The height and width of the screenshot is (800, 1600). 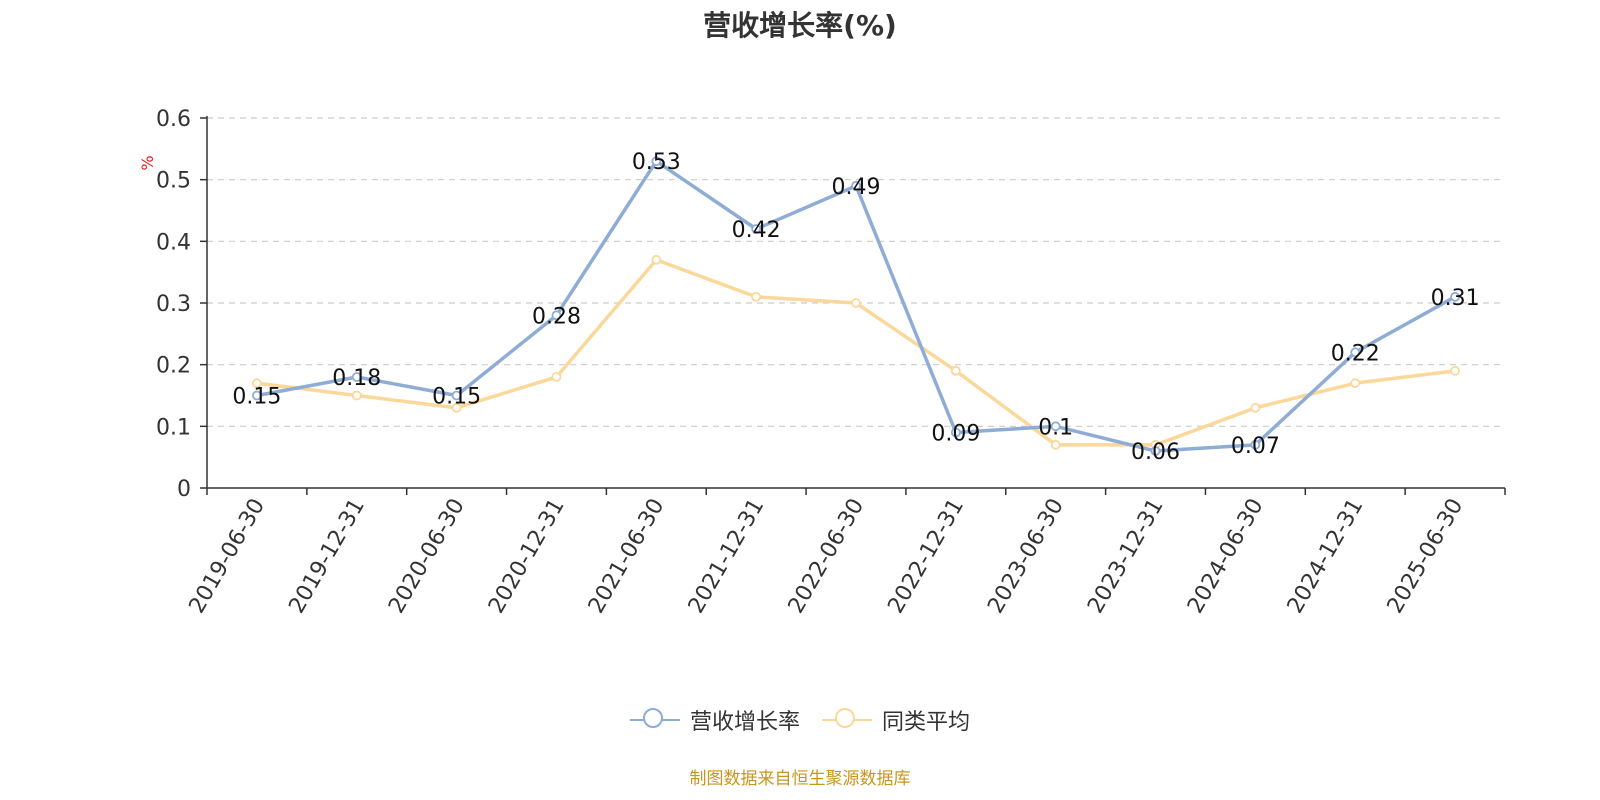 What do you see at coordinates (173, 427) in the screenshot?
I see `y-tick-label: 0.1` at bounding box center [173, 427].